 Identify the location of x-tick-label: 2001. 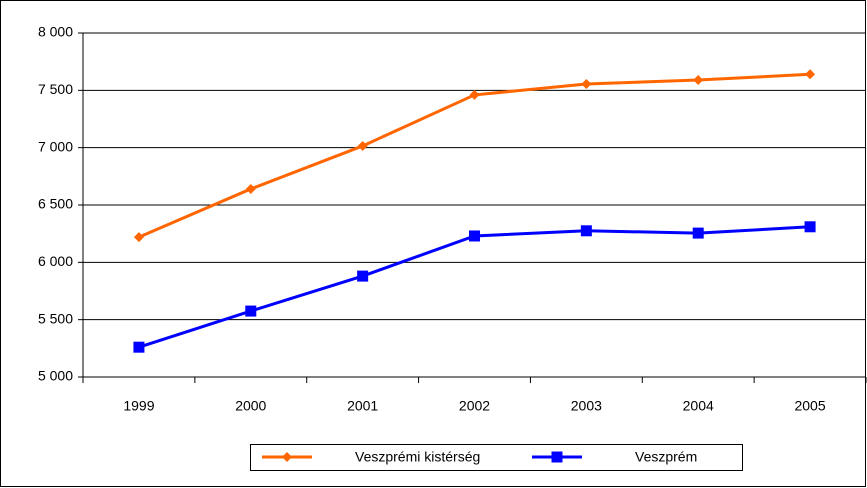
(362, 406).